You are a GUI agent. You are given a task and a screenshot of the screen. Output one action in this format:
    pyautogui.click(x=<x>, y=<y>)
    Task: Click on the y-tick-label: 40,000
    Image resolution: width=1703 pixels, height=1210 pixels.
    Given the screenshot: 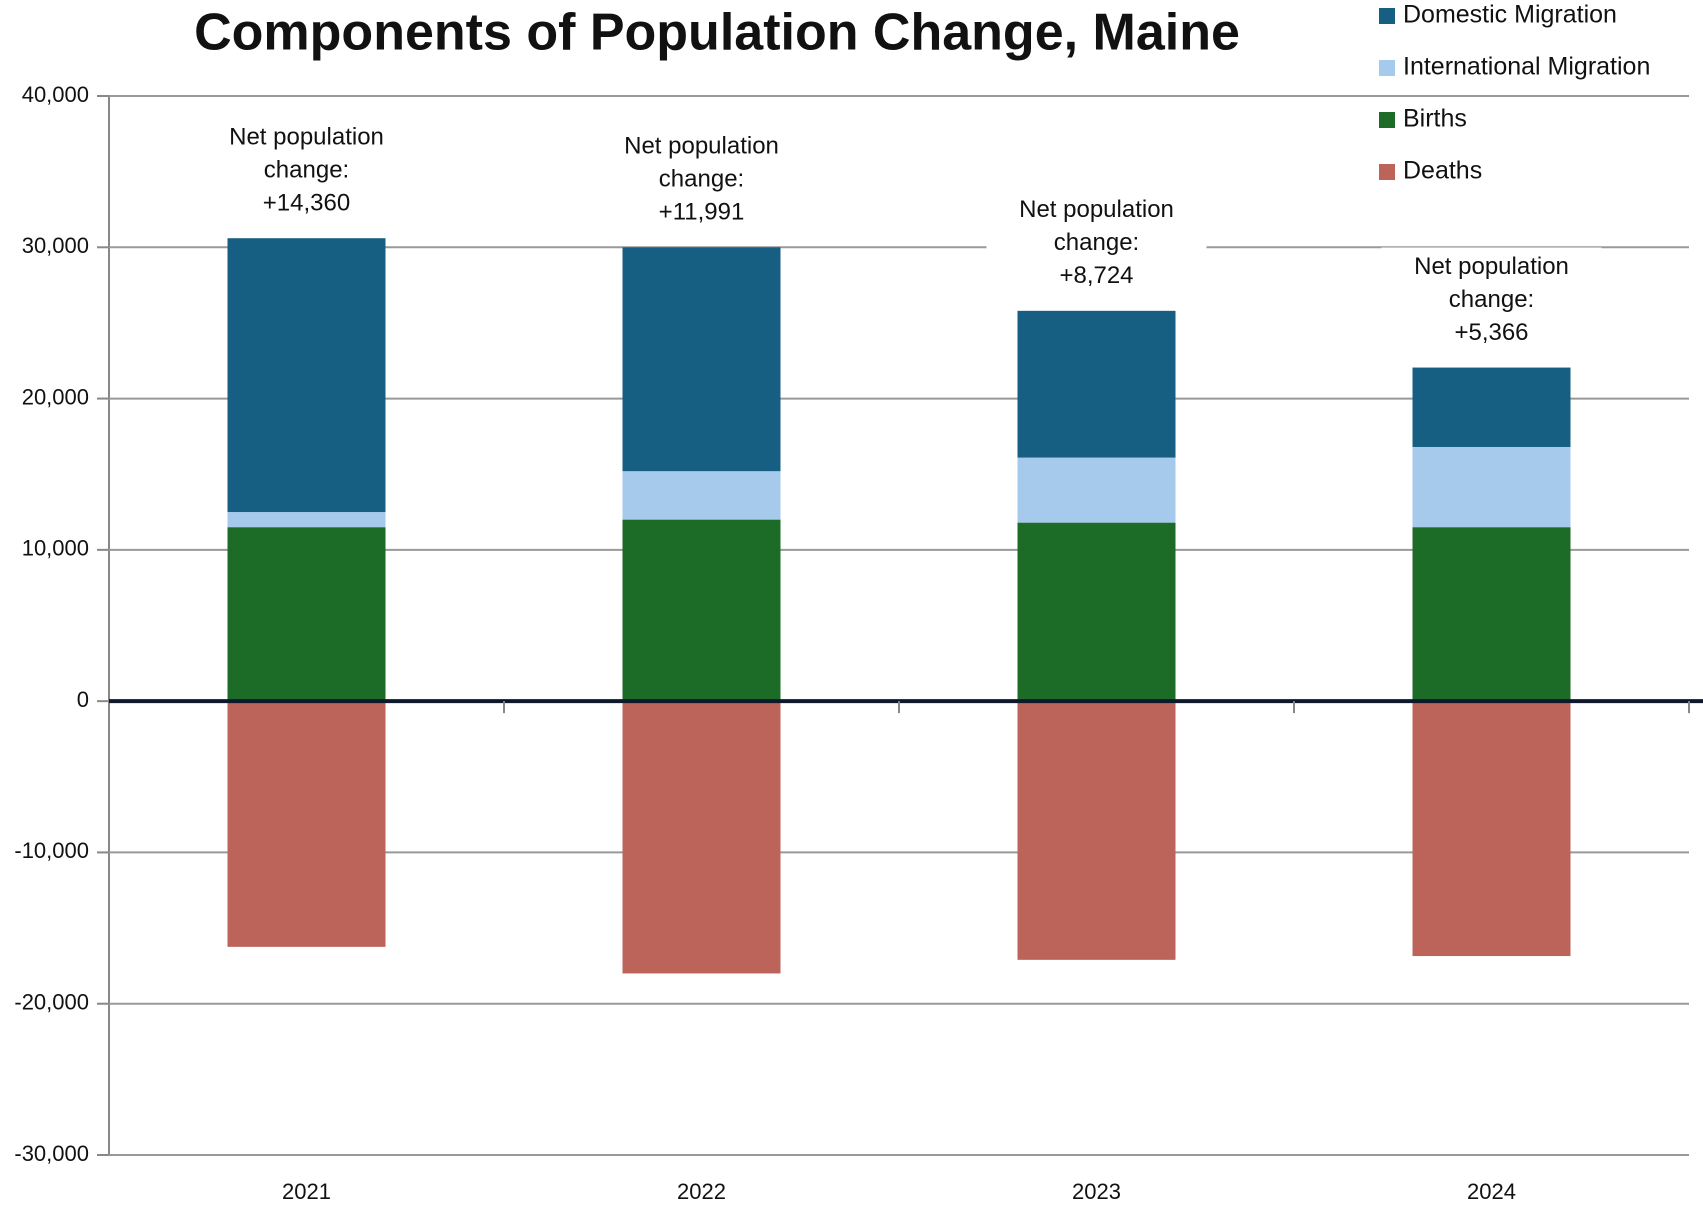 What is the action you would take?
    pyautogui.click(x=55, y=94)
    